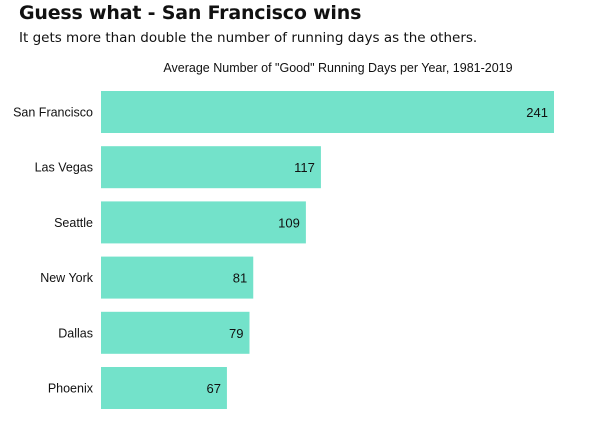 This screenshot has width=600, height=433. What do you see at coordinates (240, 278) in the screenshot?
I see `value-label-new-york: 81` at bounding box center [240, 278].